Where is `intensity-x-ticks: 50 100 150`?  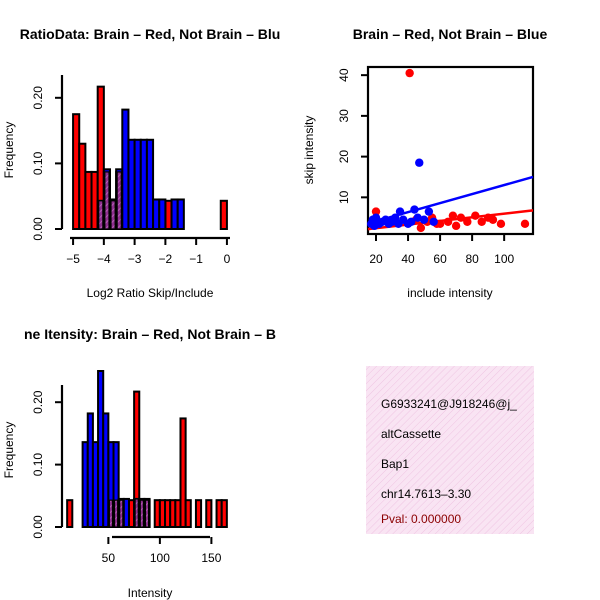
intensity-x-ticks: 50 100 150 is located at coordinates (162, 551).